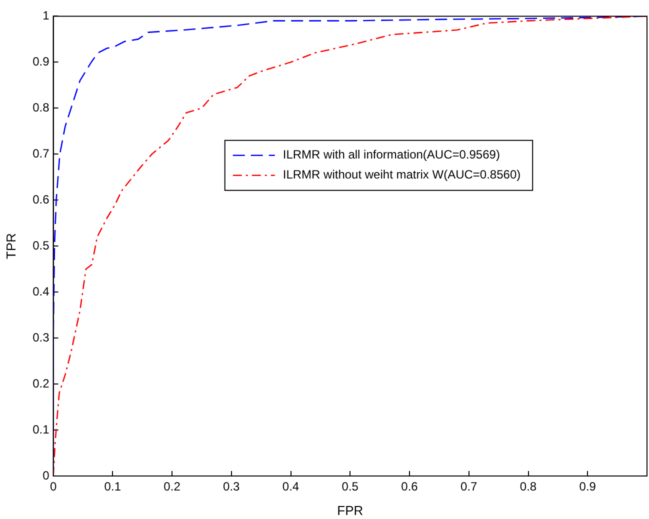 Image resolution: width=649 pixels, height=519 pixels. I want to click on y-tick-label: 0.6, so click(41, 199).